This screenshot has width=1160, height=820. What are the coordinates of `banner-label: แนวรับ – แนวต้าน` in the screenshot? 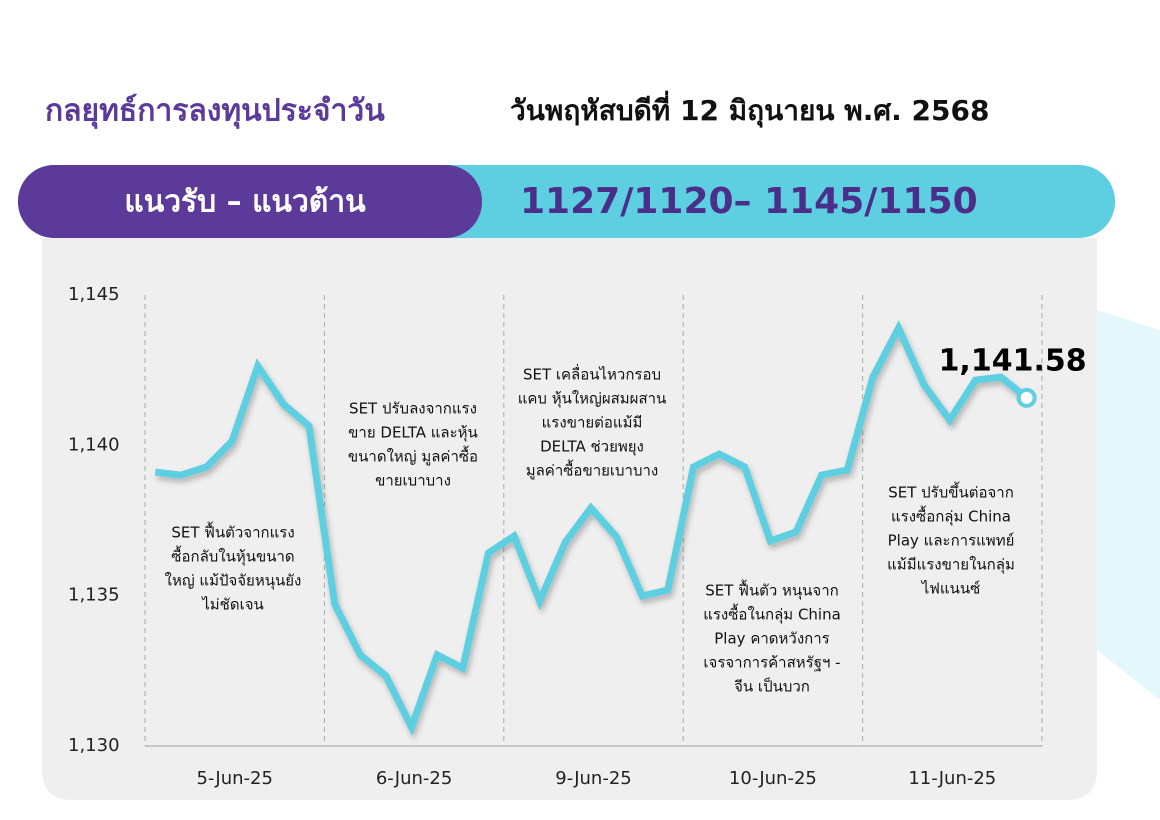 It's located at (245, 202).